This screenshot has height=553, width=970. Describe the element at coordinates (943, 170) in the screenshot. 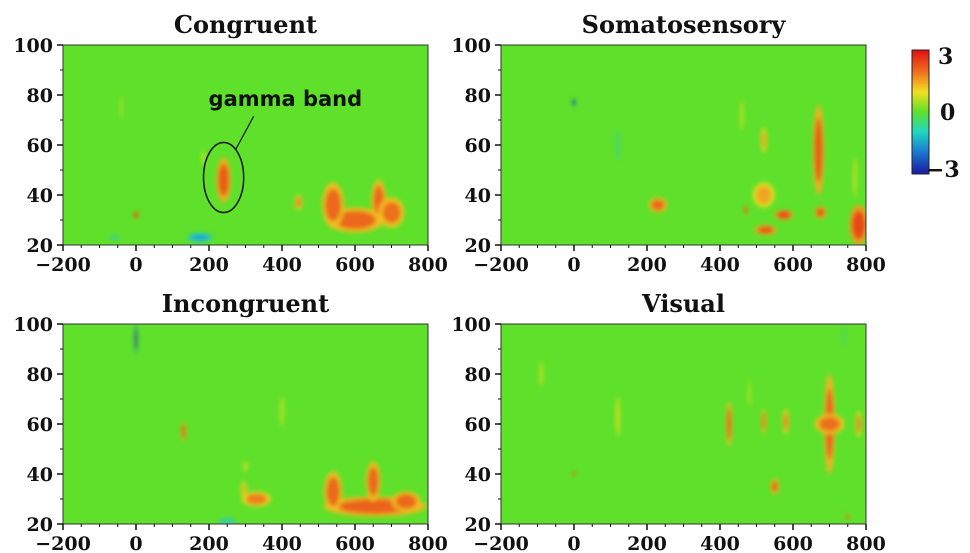

I see `colorbar-tick-min: −3` at that location.